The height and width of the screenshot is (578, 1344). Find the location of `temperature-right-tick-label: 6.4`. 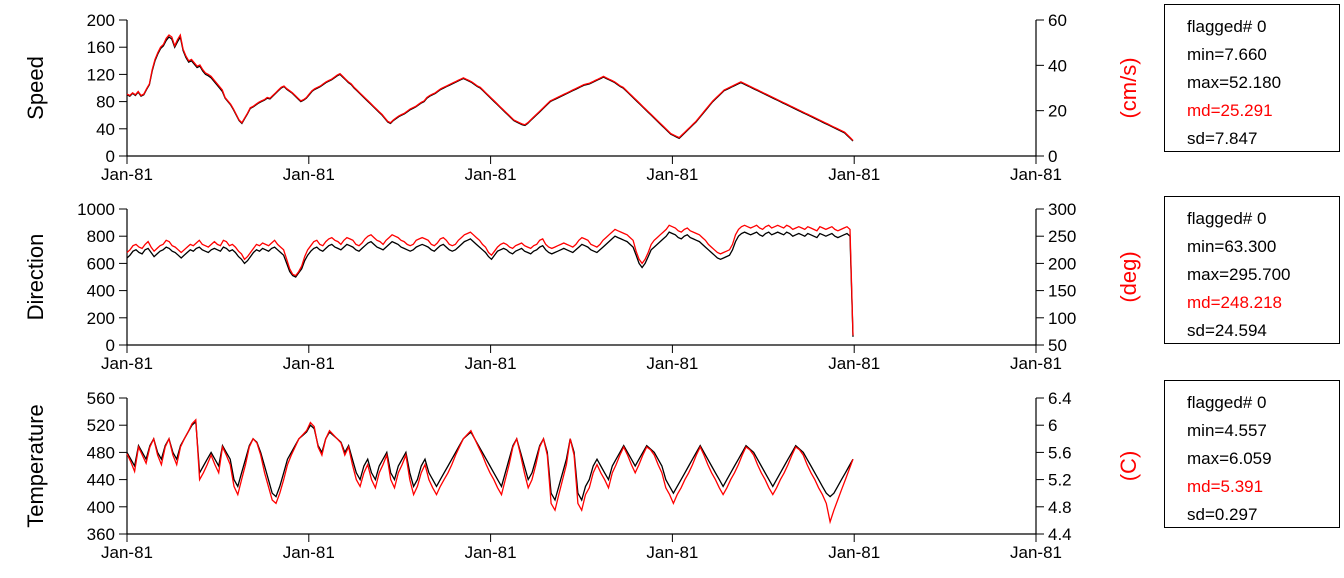

temperature-right-tick-label: 6.4 is located at coordinates (1060, 398).